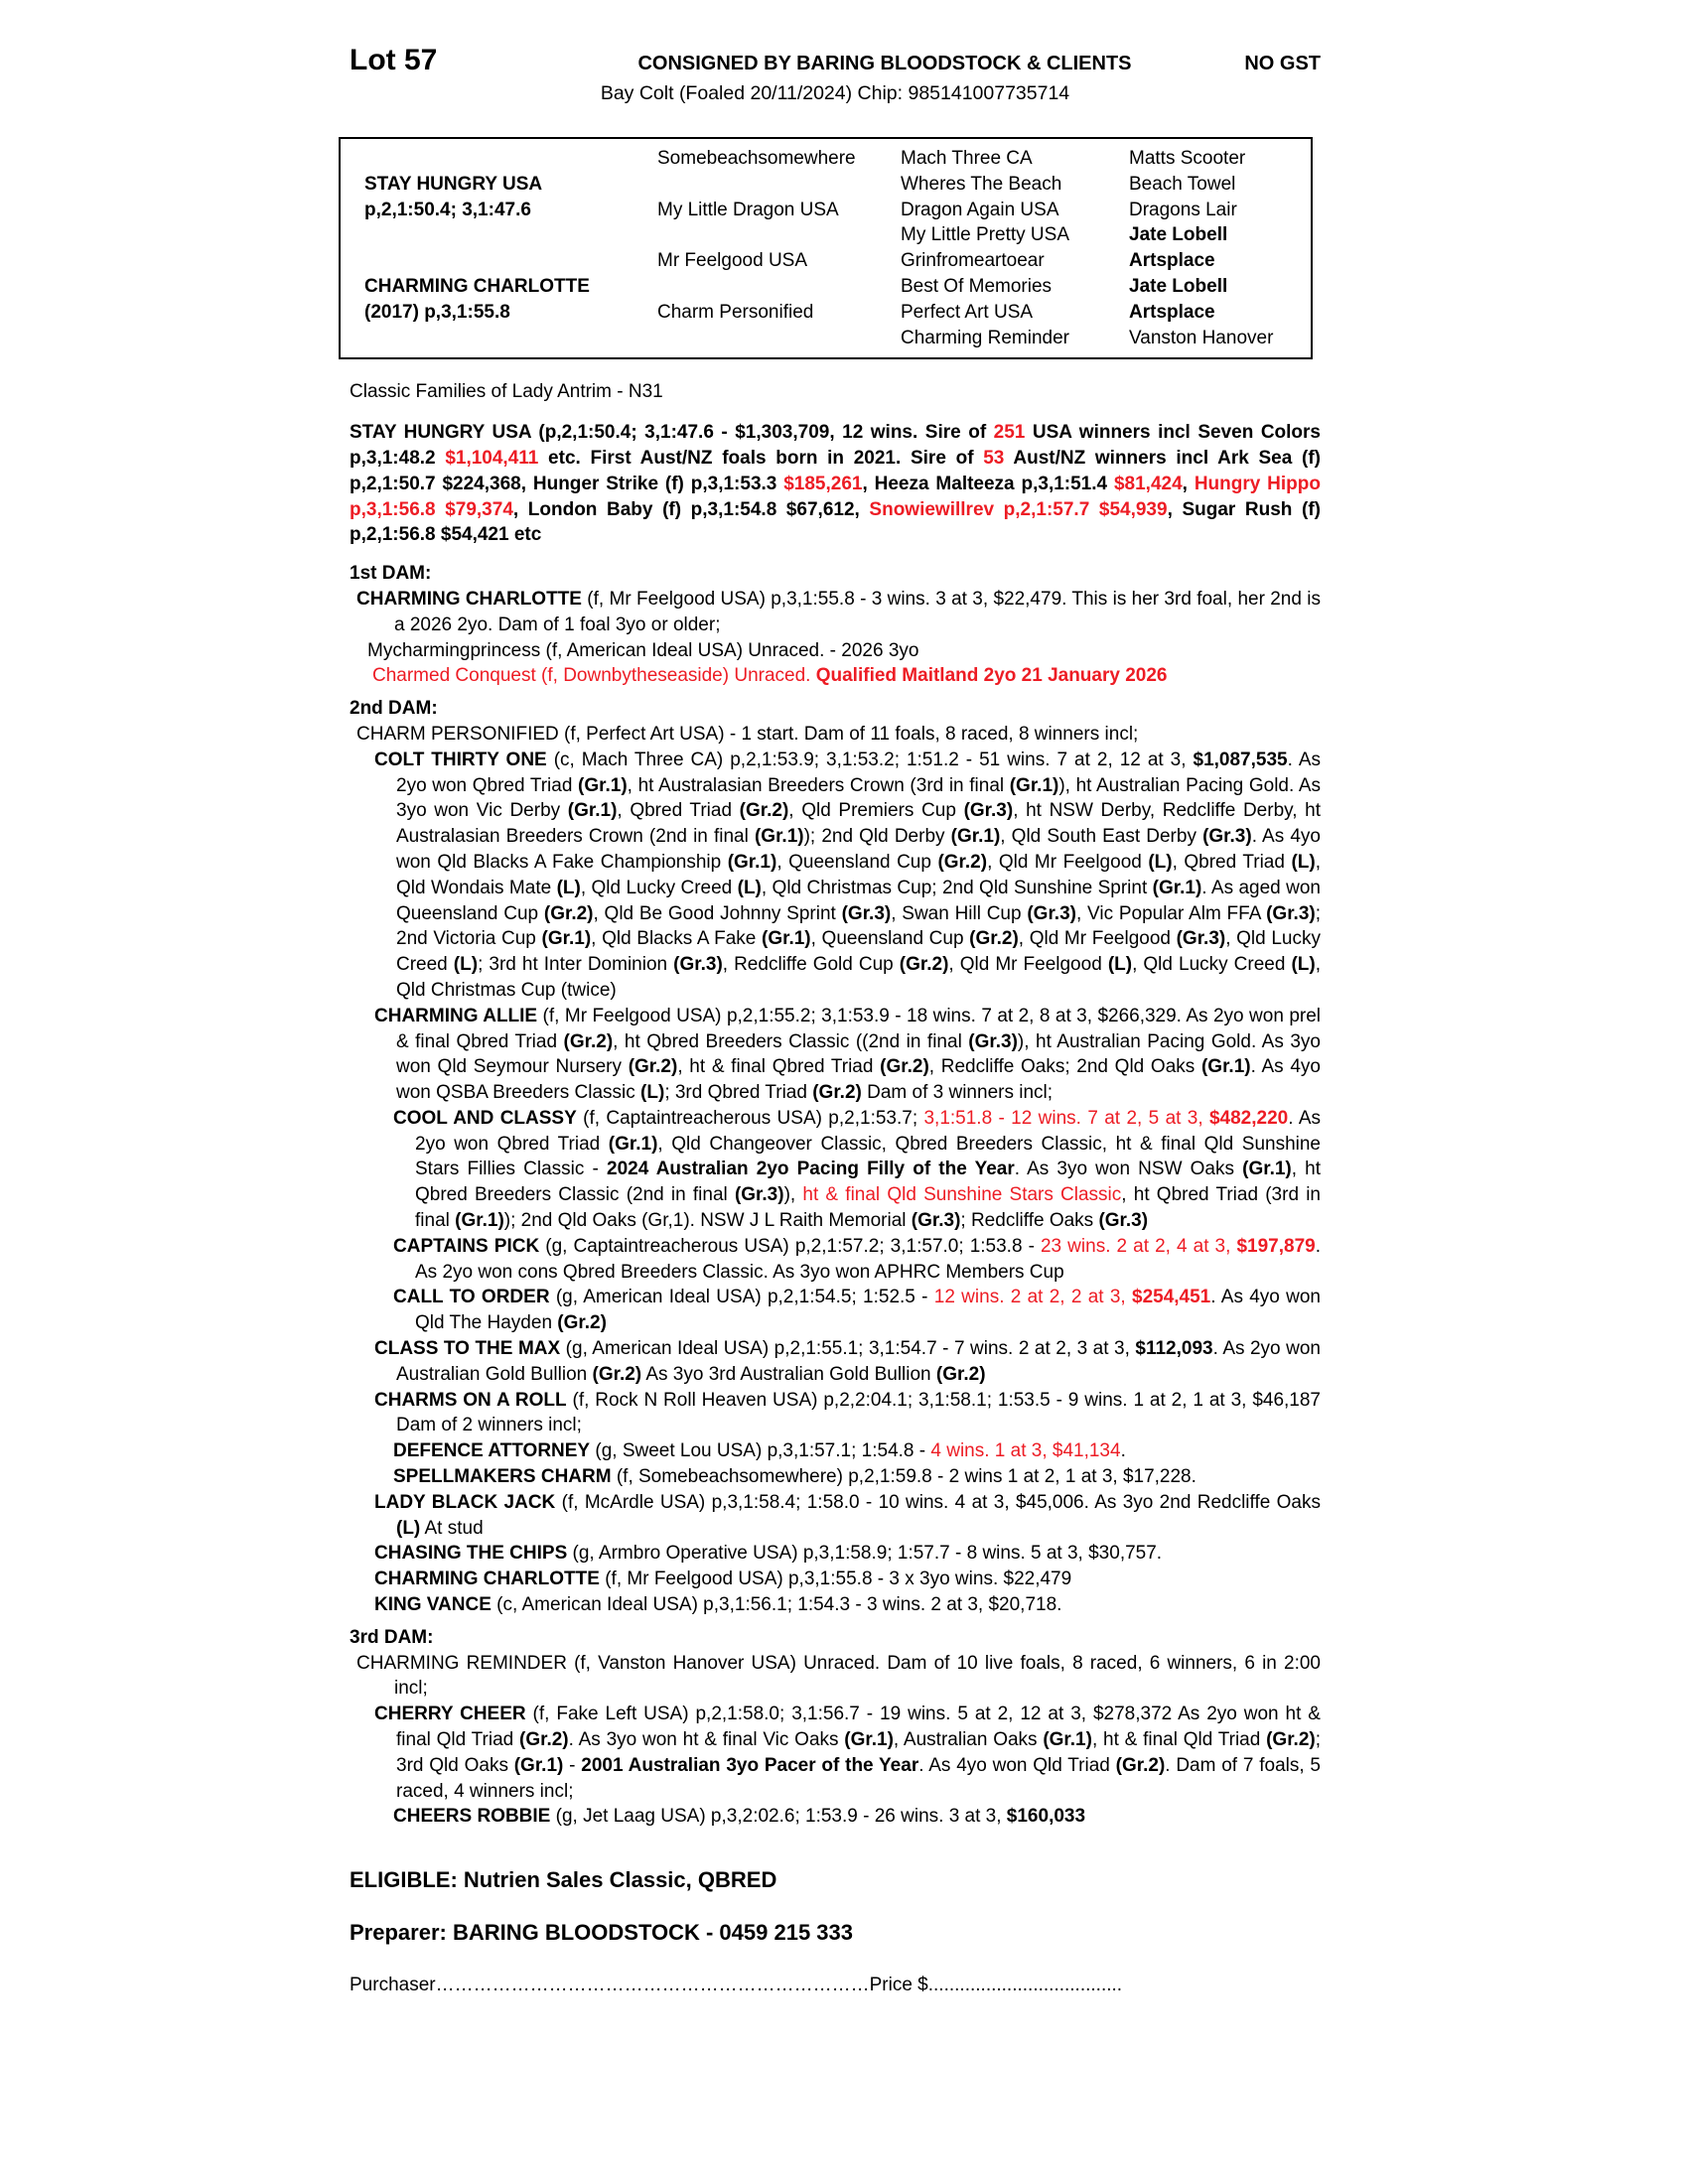  I want to click on pedigree-cell: Mr Feelgood USA, so click(732, 261).